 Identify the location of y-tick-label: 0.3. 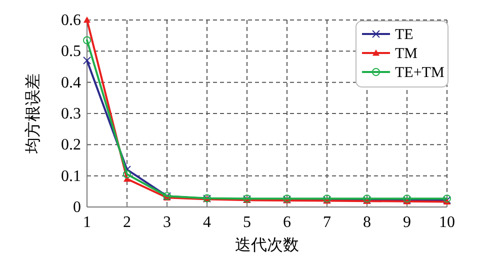
(71, 114).